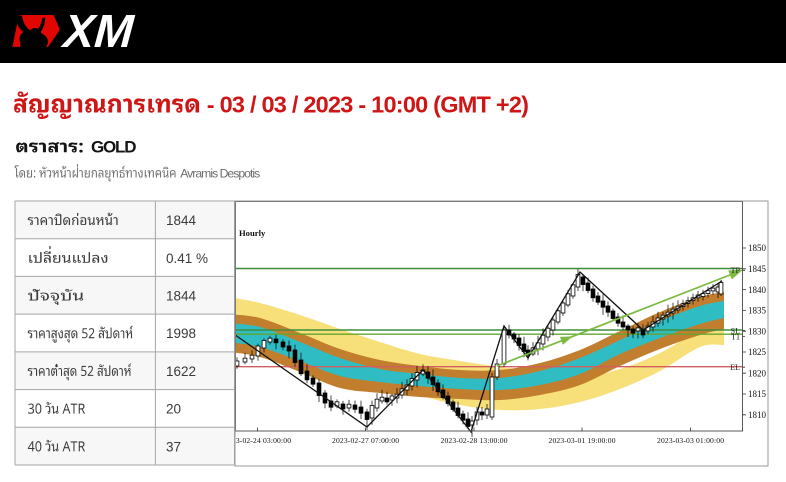 The height and width of the screenshot is (482, 786). I want to click on svg-text: Avramis Despotis, so click(220, 174).